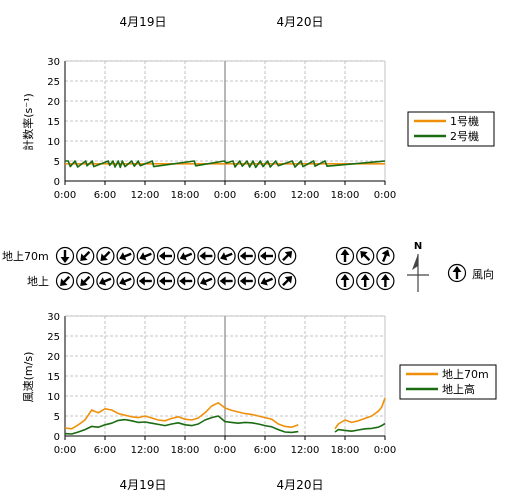  I want to click on wind-direction-legend-label: 風向, so click(483, 274).